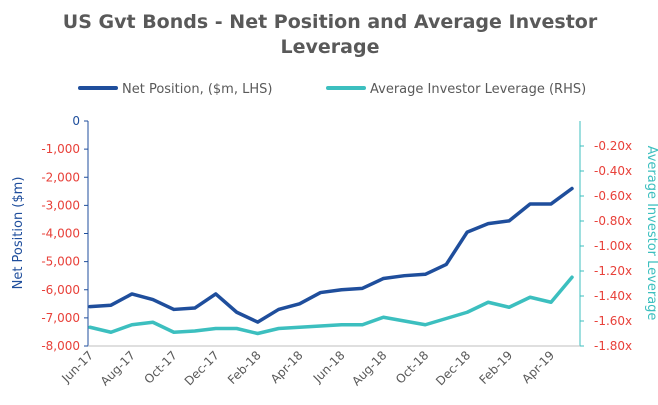  I want to click on x-tick-label: Feb-19, so click(495, 367).